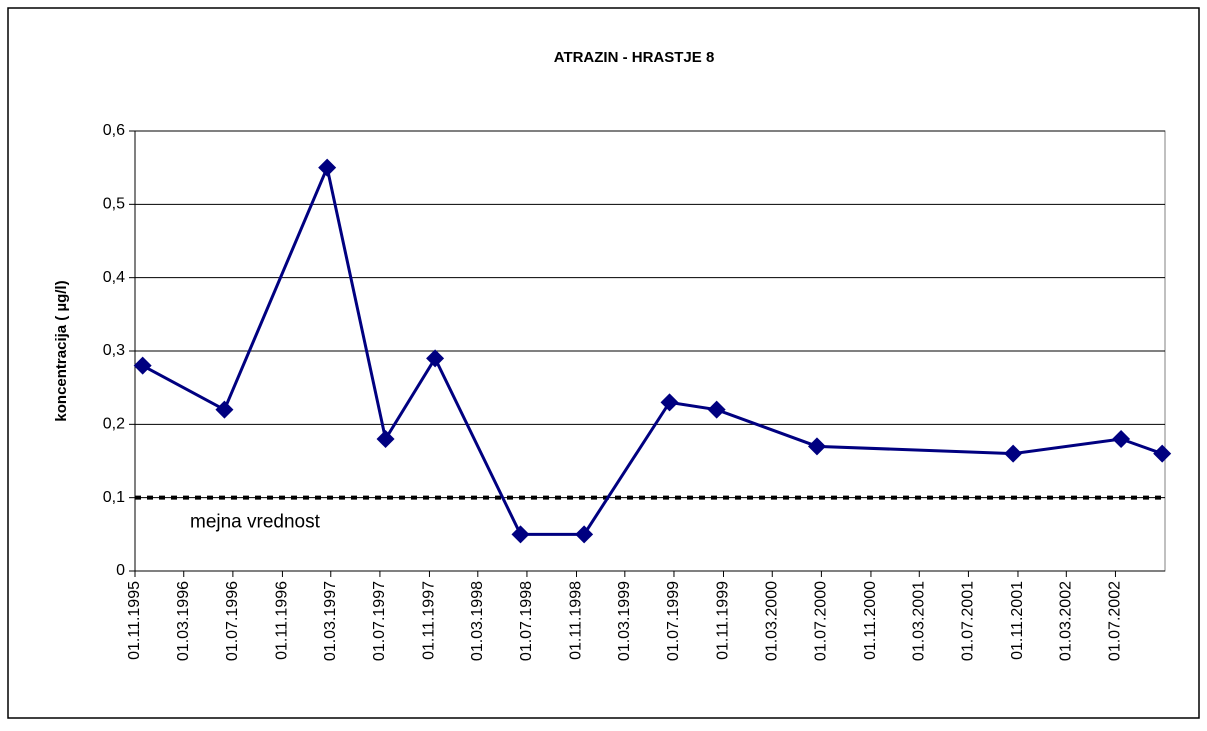 This screenshot has height=731, width=1207. I want to click on x-tick-label: 01.07.2000, so click(821, 621).